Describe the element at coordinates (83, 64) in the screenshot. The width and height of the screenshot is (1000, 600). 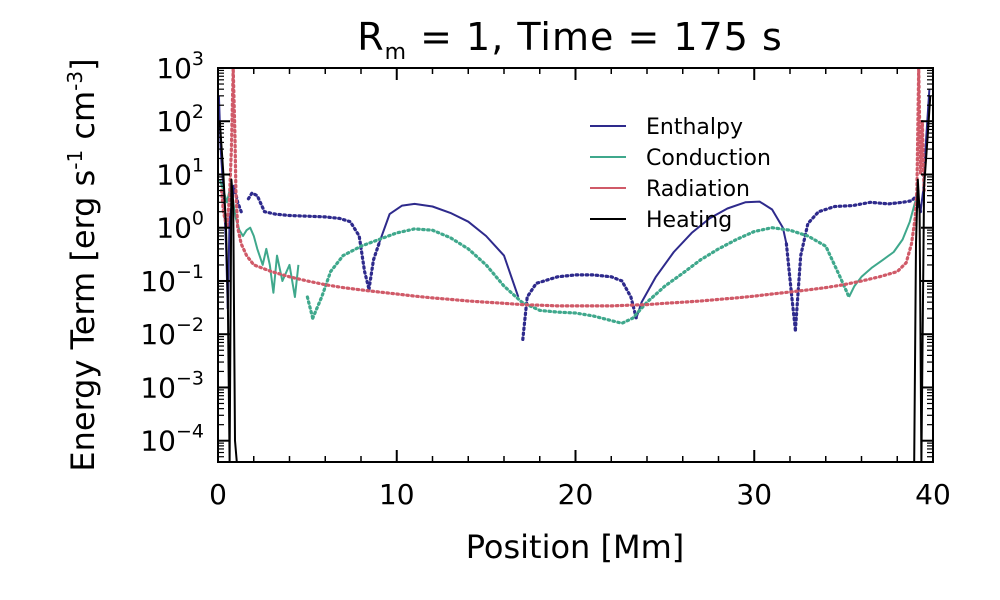
I see `ylabel-post: ]` at that location.